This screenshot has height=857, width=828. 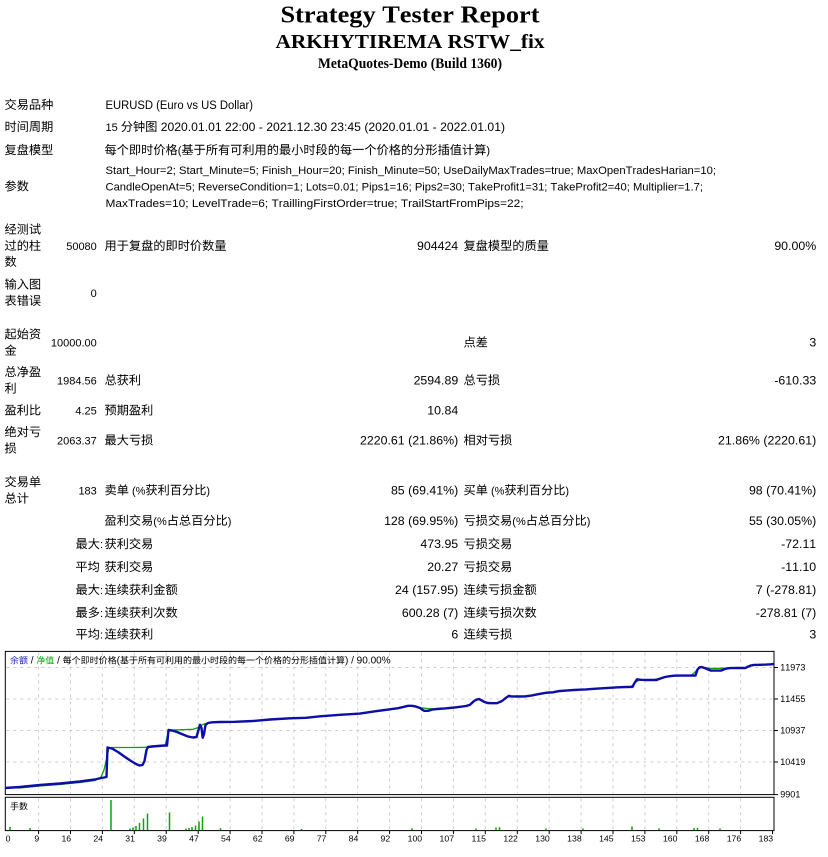 What do you see at coordinates (795, 246) in the screenshot?
I see `svg-text: 90.00%` at bounding box center [795, 246].